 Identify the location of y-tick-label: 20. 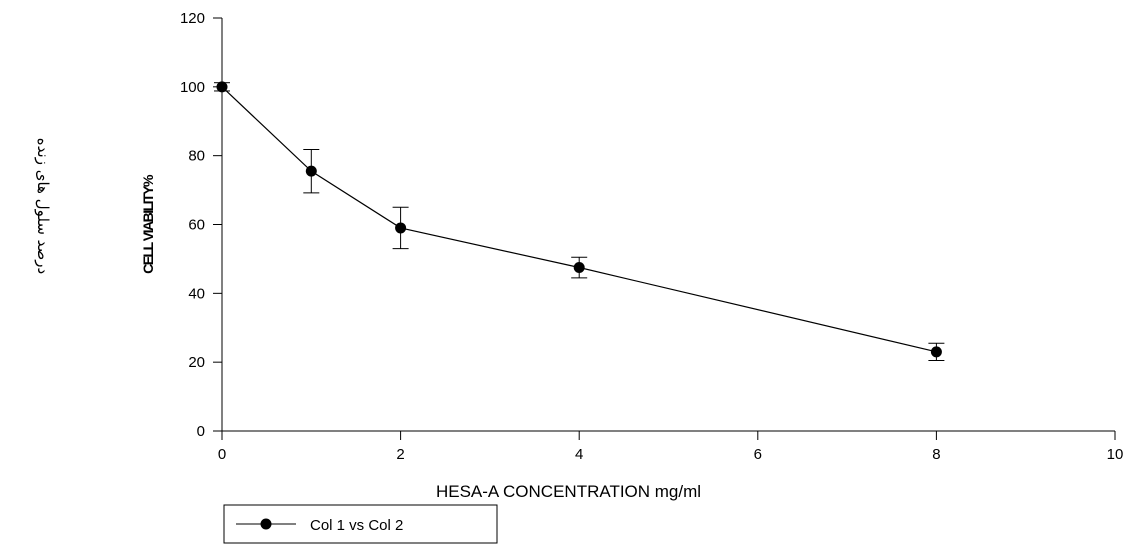
(196, 362).